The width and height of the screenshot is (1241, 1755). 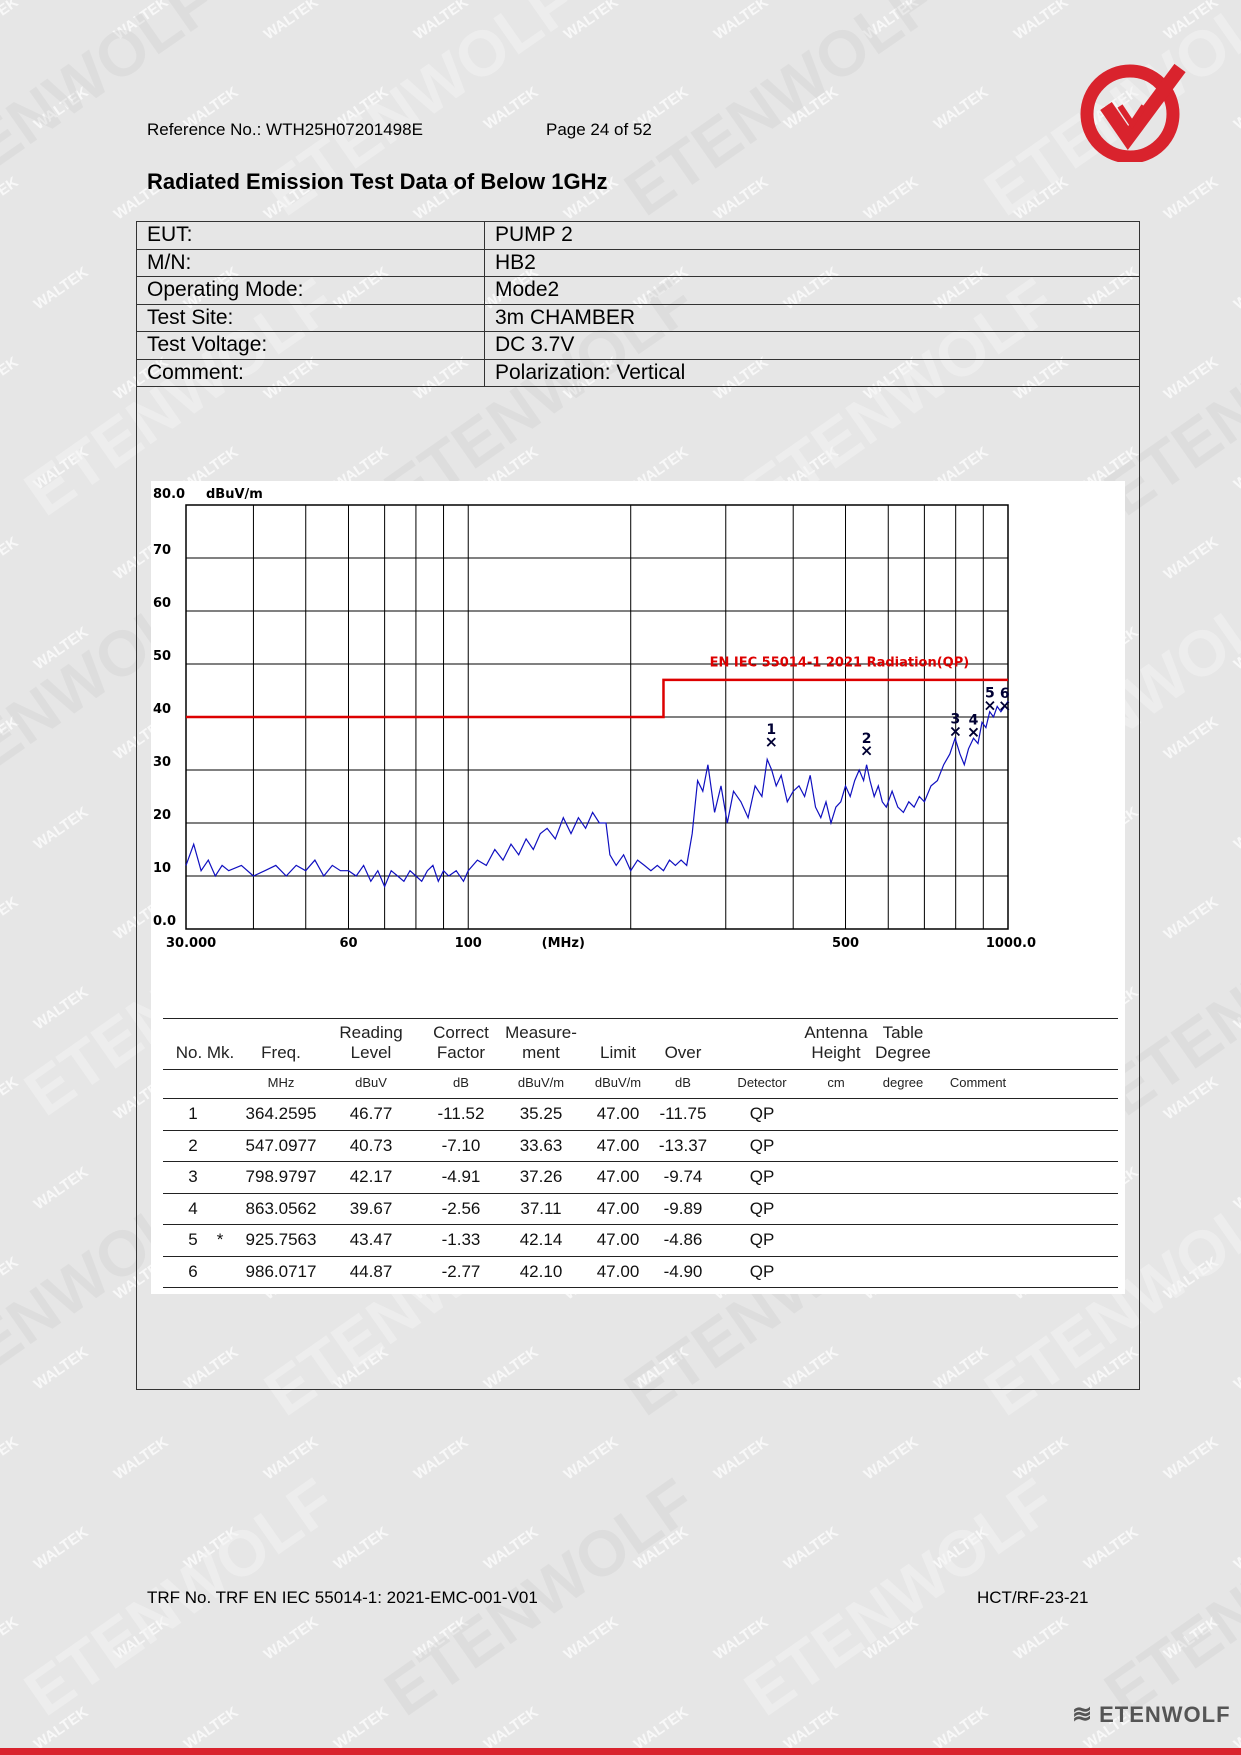 I want to click on column-unit: degree, so click(x=903, y=1082).